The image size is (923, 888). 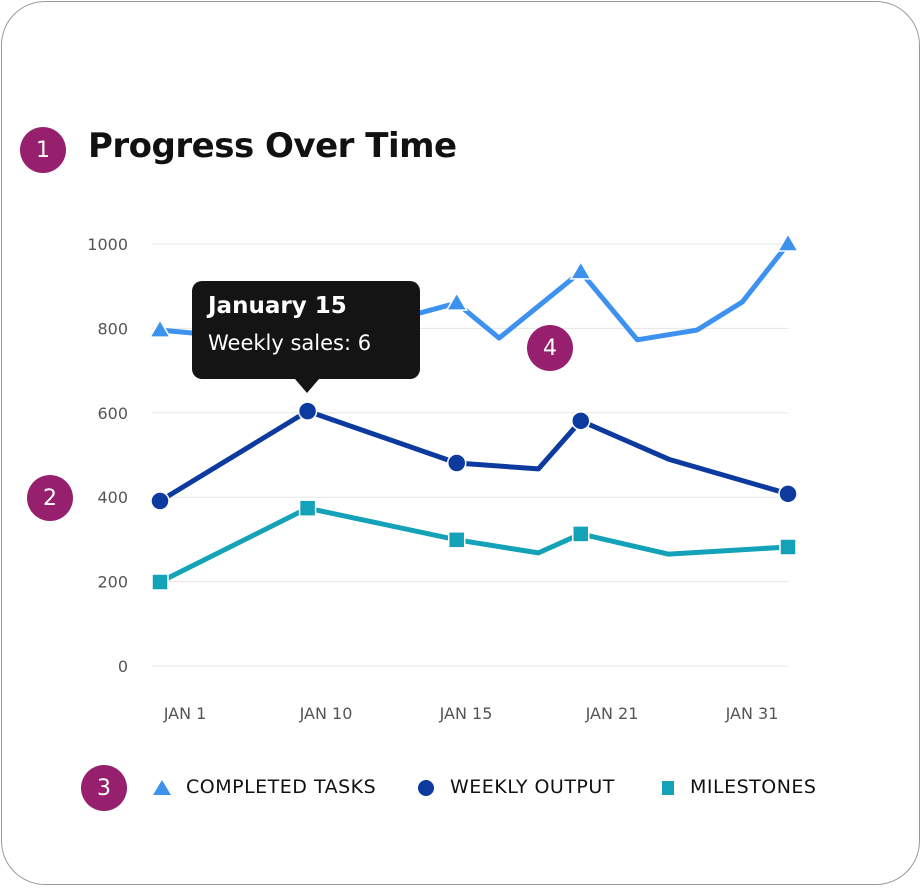 What do you see at coordinates (50, 498) in the screenshot?
I see `annotation-badge-2: 2` at bounding box center [50, 498].